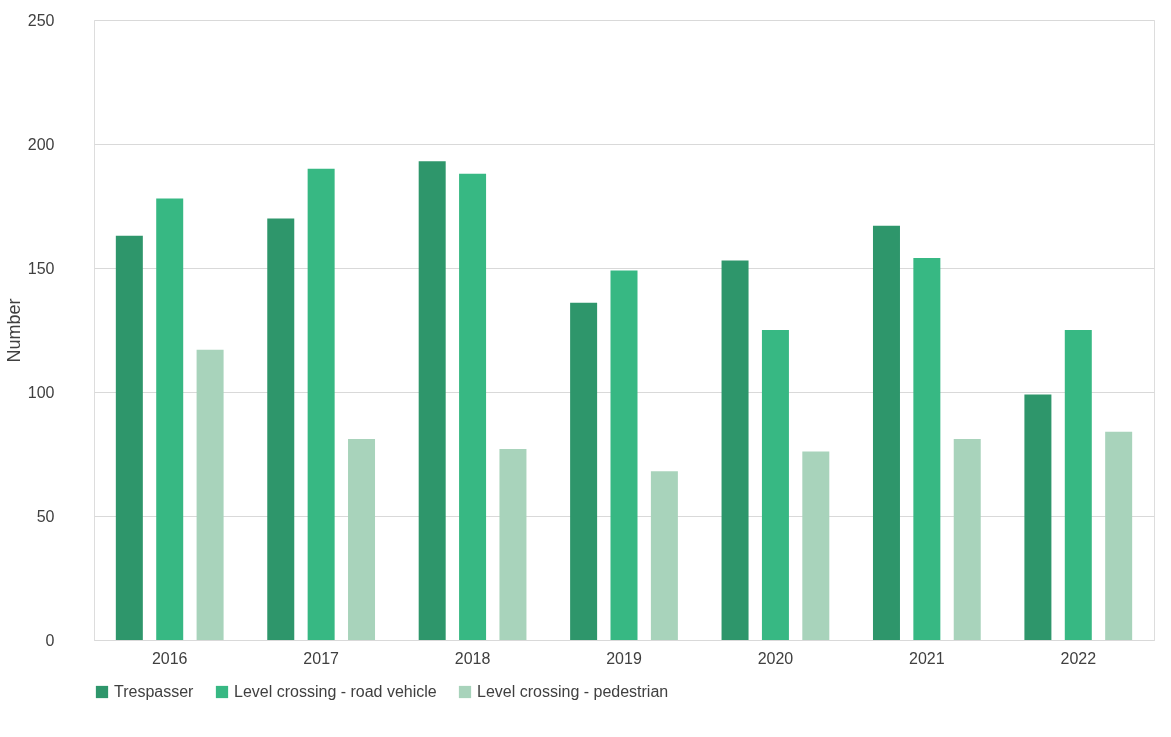 The width and height of the screenshot is (1171, 737). Describe the element at coordinates (50, 640) in the screenshot. I see `y-tick-label: 0` at that location.